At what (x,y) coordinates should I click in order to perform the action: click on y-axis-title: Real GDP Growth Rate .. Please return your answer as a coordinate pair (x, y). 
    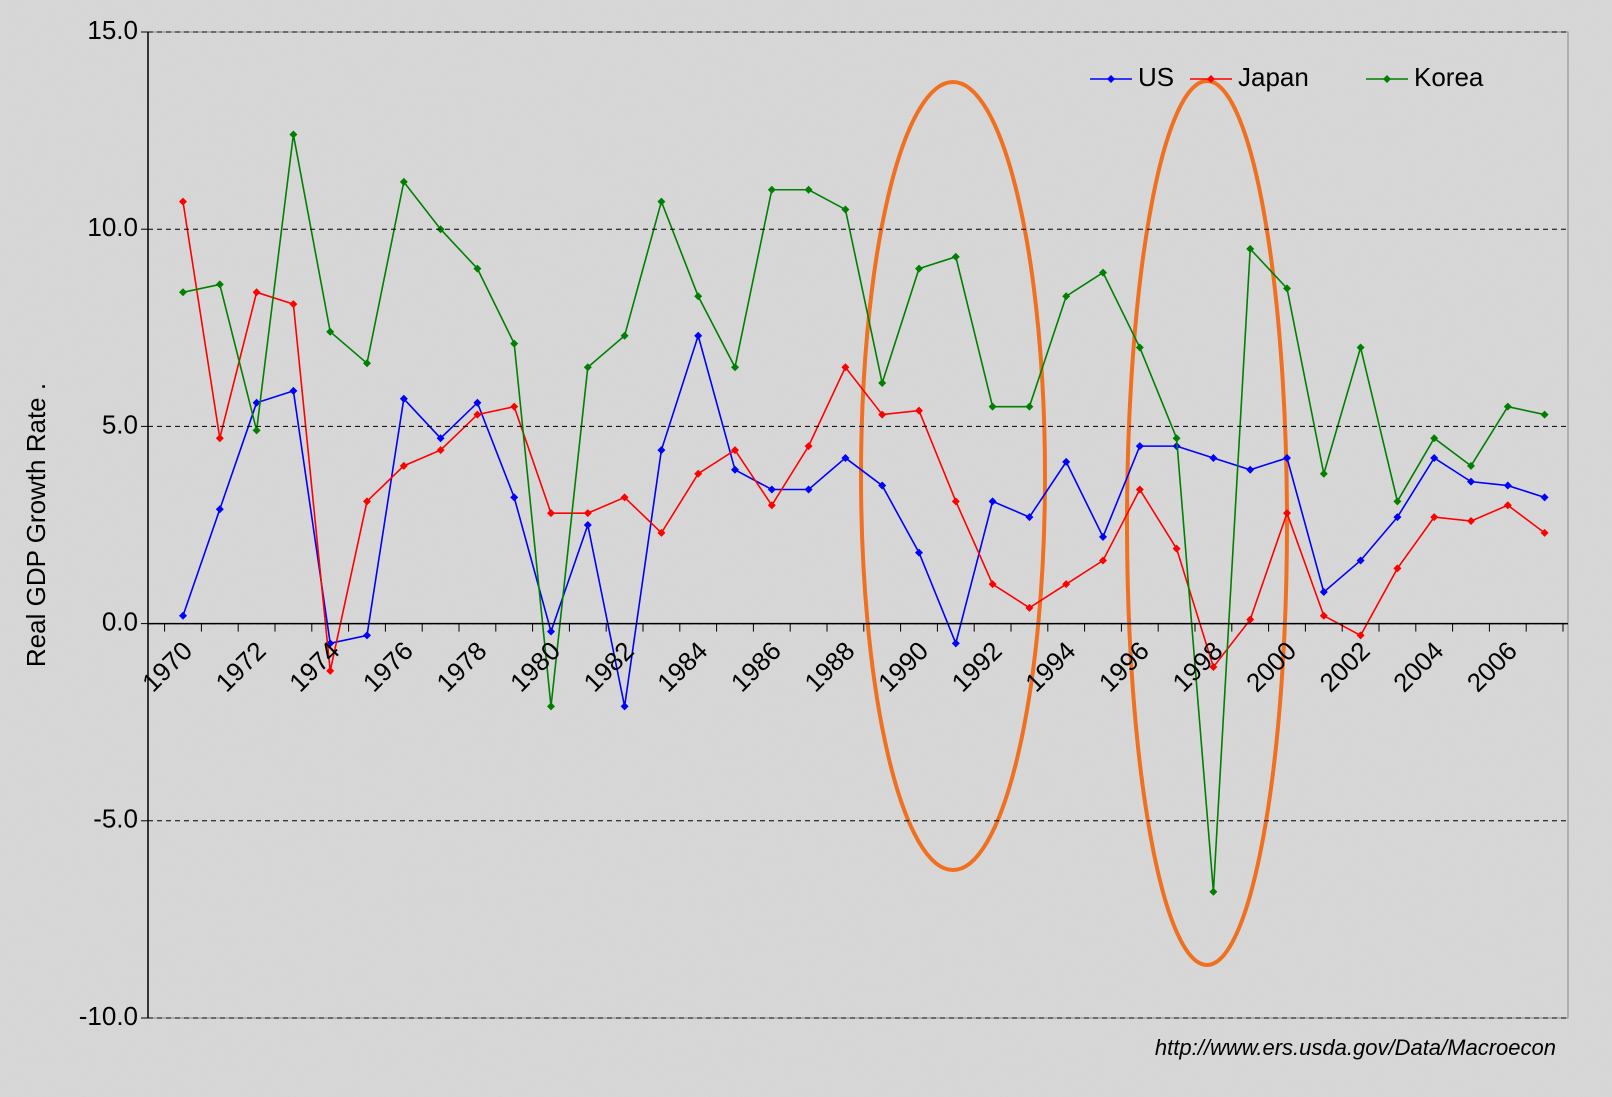
    Looking at the image, I should click on (36, 525).